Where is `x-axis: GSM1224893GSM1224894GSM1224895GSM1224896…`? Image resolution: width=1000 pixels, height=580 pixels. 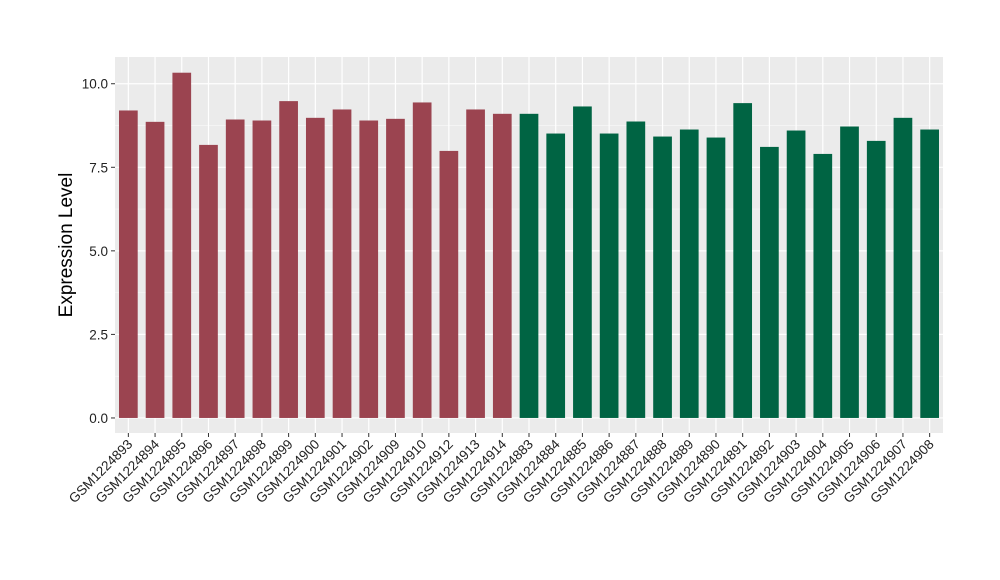 x-axis: GSM1224893GSM1224894GSM1224895GSM1224896… is located at coordinates (501, 469).